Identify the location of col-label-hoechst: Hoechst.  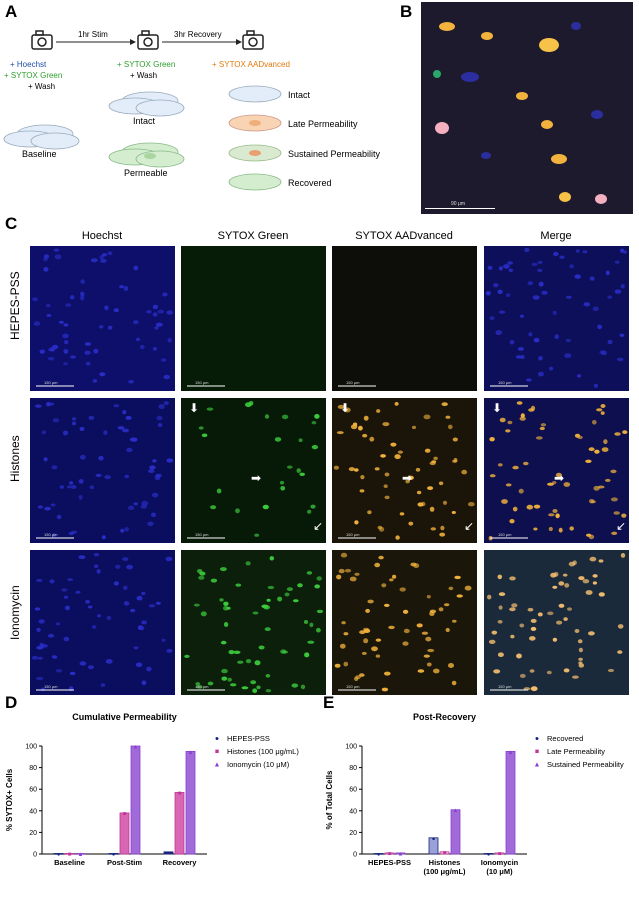
(102, 236).